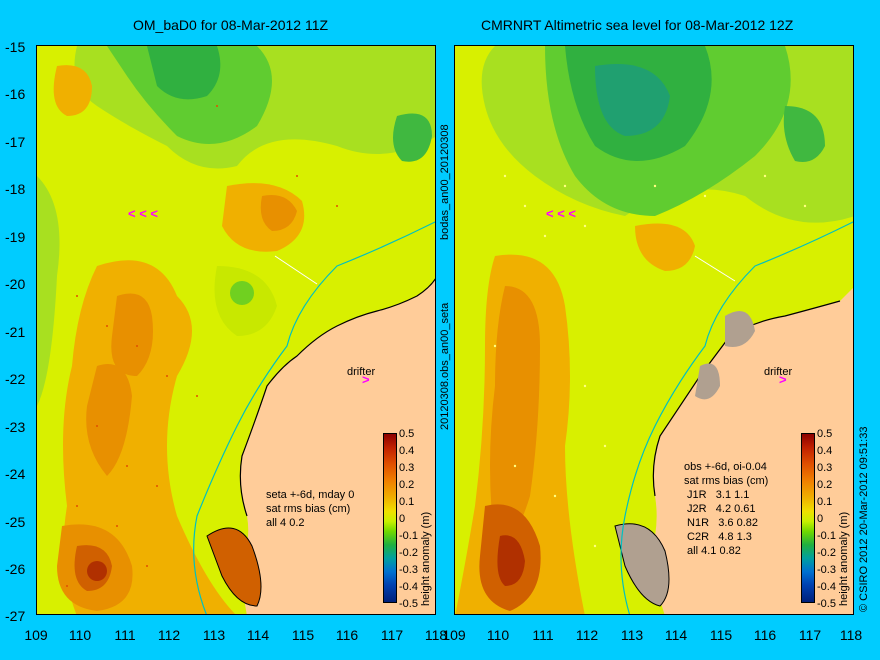 Image resolution: width=880 pixels, height=660 pixels. What do you see at coordinates (445, 366) in the screenshot?
I see `middle-label-bottom: 20120308.obs_an00_seta` at bounding box center [445, 366].